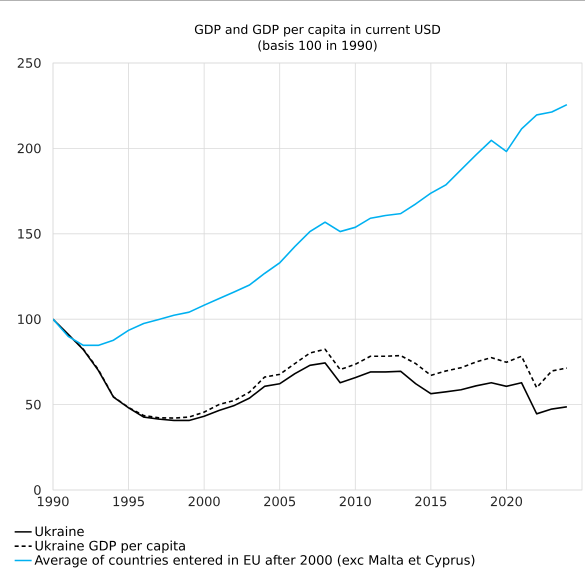  Describe the element at coordinates (506, 501) in the screenshot. I see `x-tick-label: 2020` at that location.